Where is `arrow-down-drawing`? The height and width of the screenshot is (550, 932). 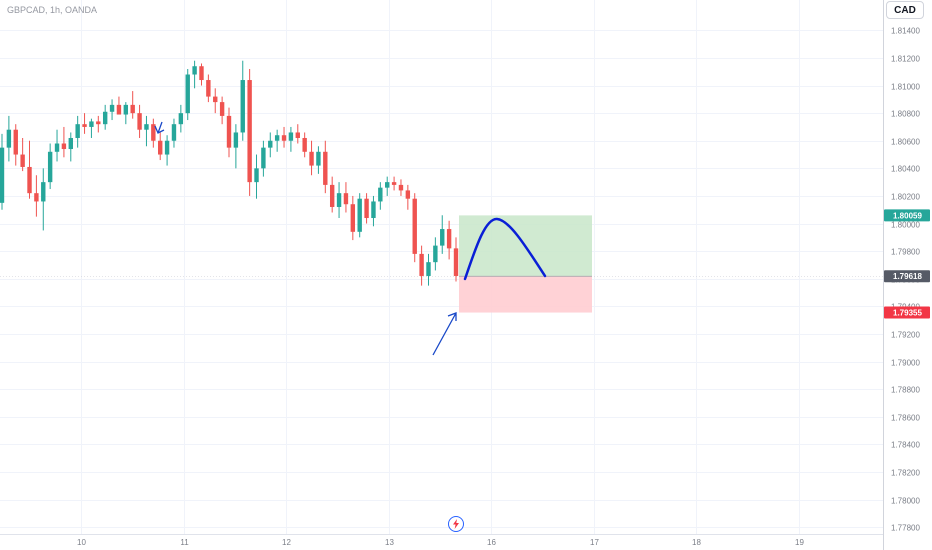 arrow-down-drawing is located at coordinates (159, 127).